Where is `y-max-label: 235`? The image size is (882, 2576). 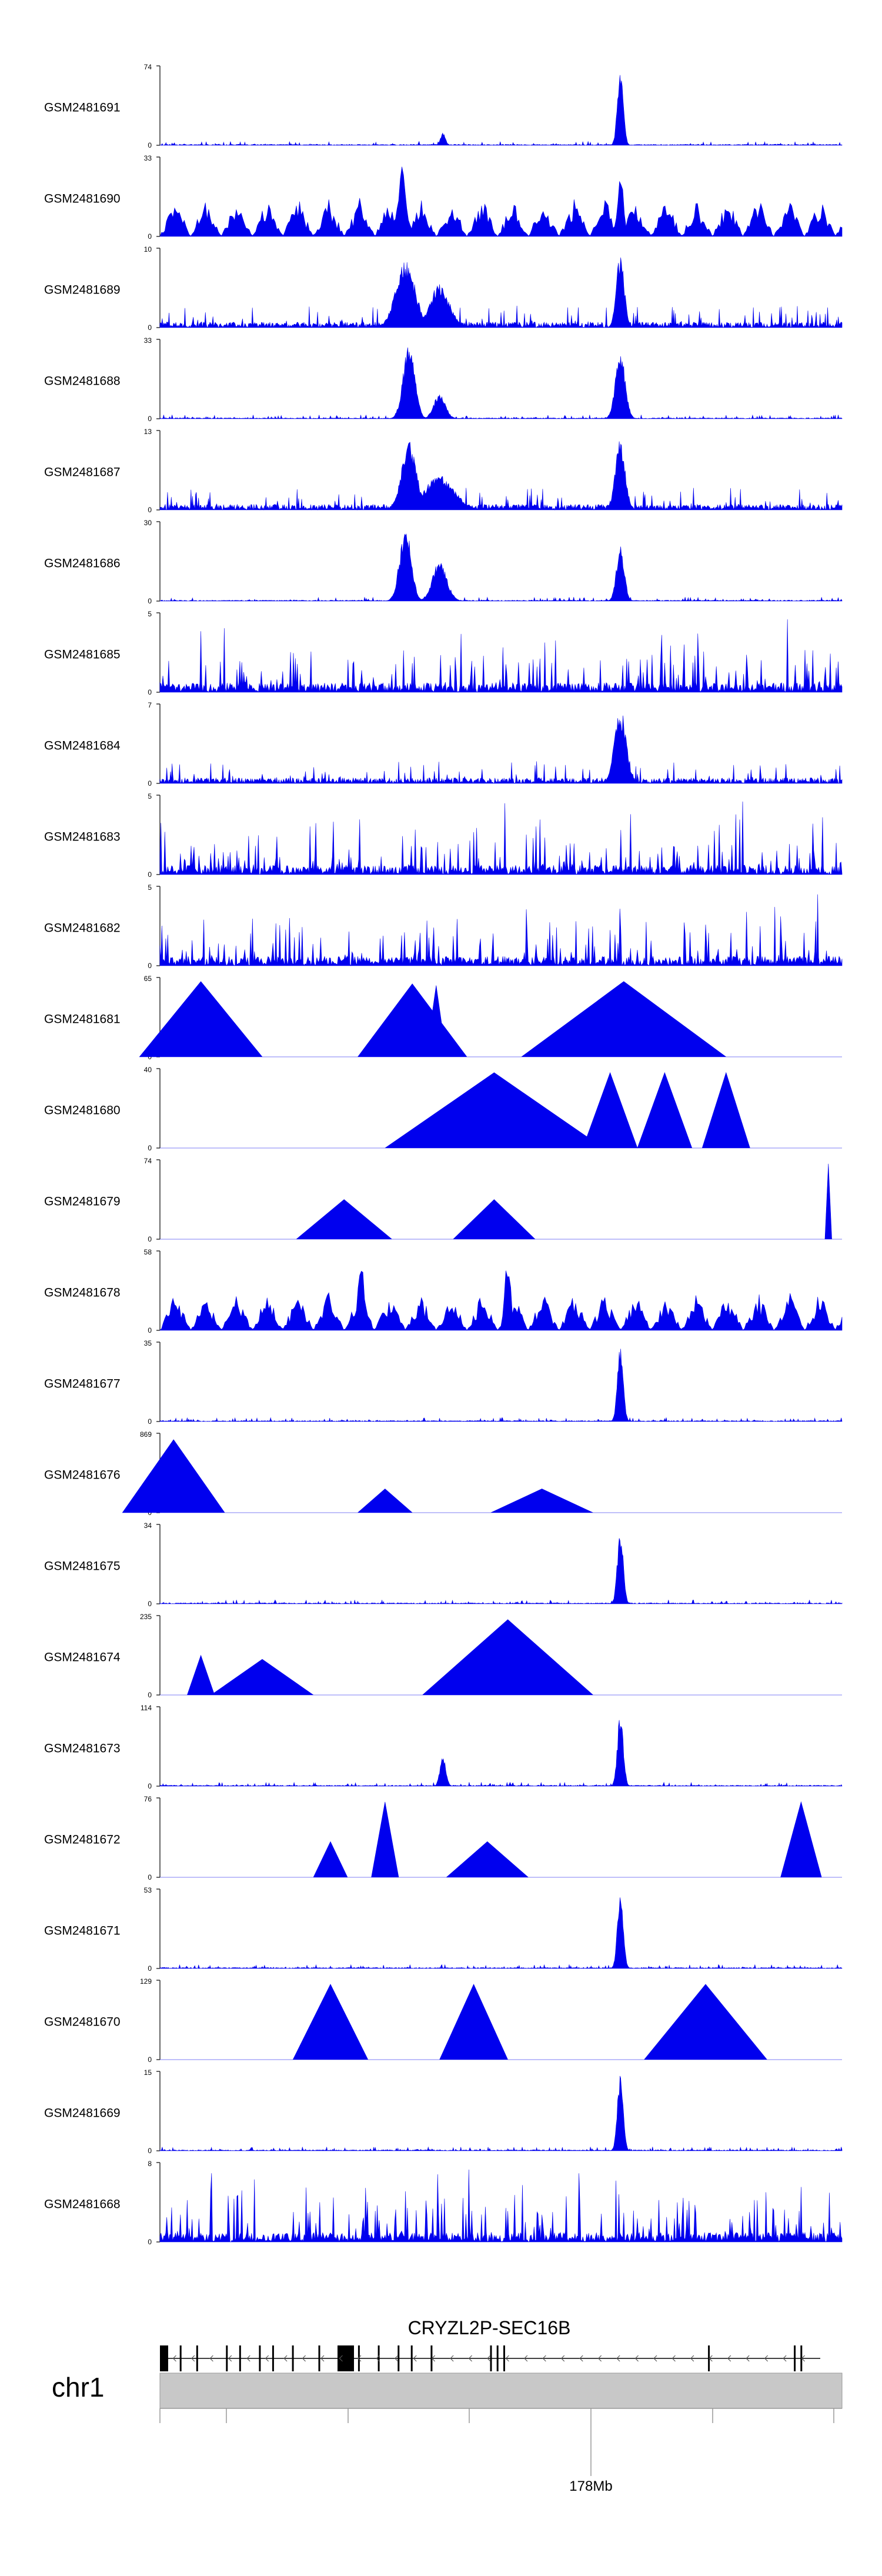
y-max-label: 235 is located at coordinates (146, 1617).